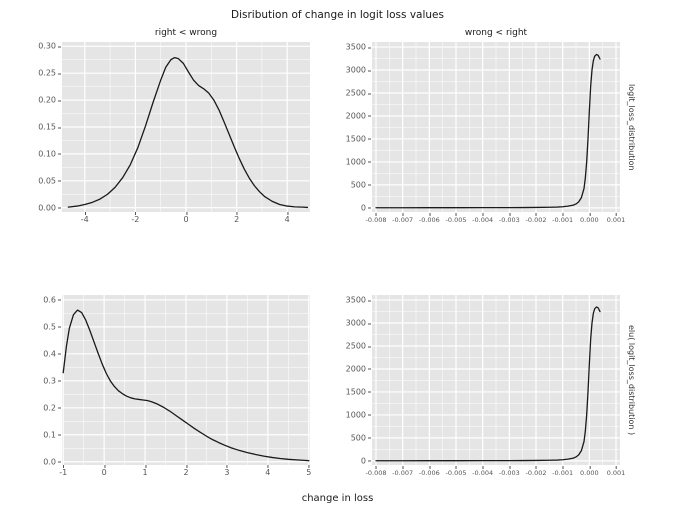 Image resolution: width=675 pixels, height=517 pixels. Describe the element at coordinates (52, 462) in the screenshot. I see `y-tick-label: 0.0` at that location.